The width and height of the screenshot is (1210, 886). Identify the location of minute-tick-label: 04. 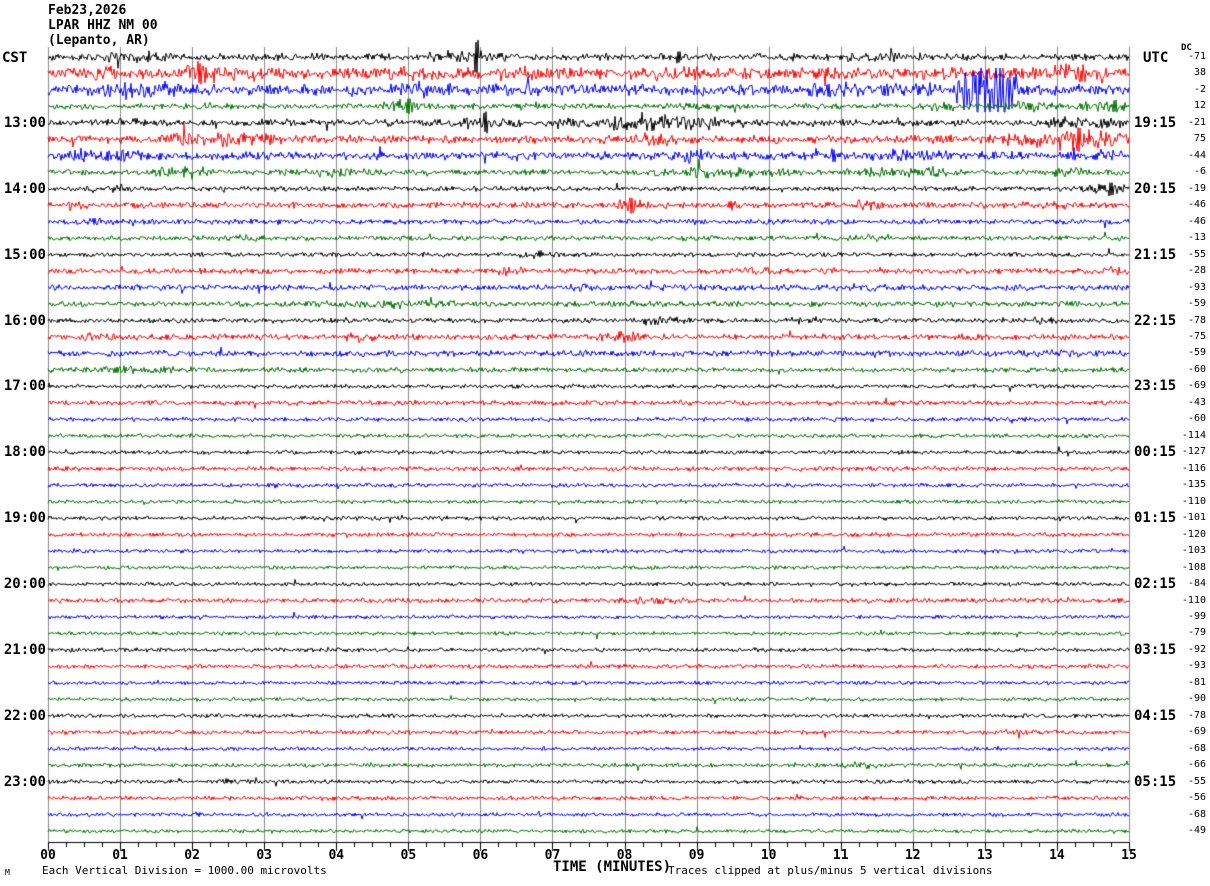
(336, 855).